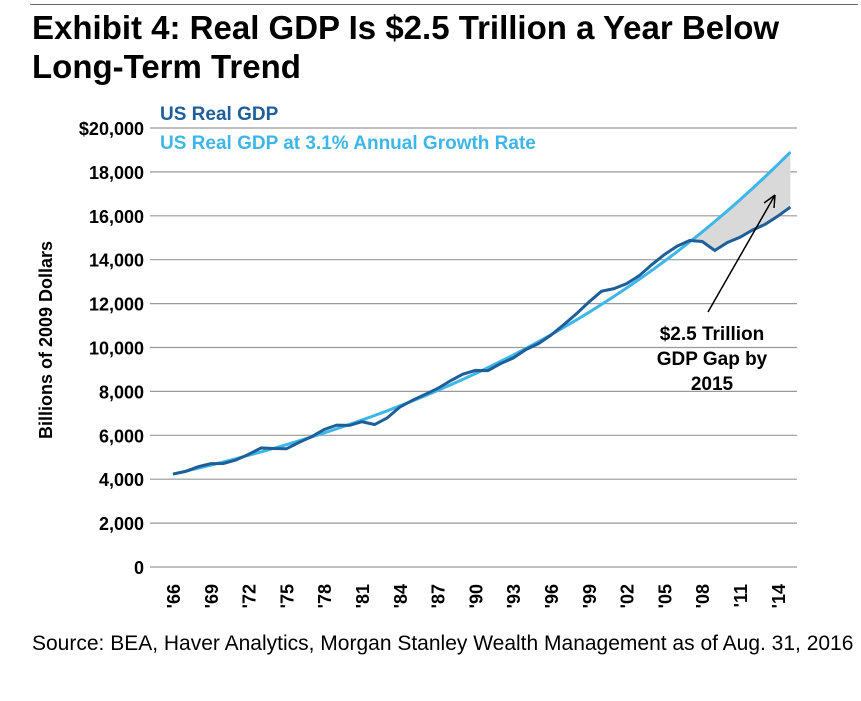  What do you see at coordinates (46, 340) in the screenshot?
I see `y-axis-label: Billions of 2009 Dollars` at bounding box center [46, 340].